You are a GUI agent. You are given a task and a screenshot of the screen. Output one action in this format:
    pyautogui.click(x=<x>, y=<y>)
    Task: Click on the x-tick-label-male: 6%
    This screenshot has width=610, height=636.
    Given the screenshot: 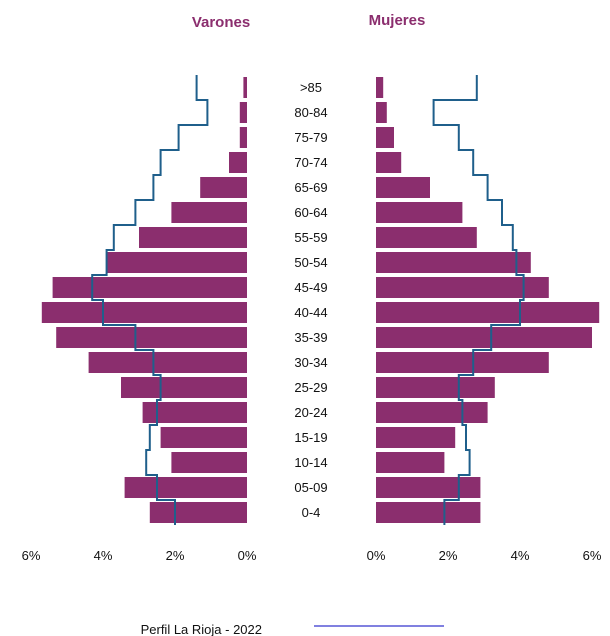 What is the action you would take?
    pyautogui.click(x=31, y=555)
    